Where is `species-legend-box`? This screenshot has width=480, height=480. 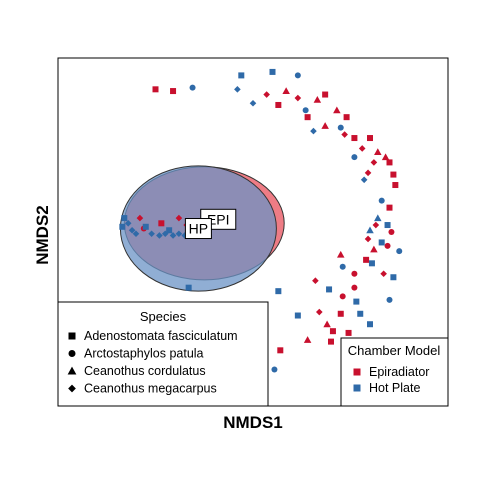
species-legend-box is located at coordinates (163, 354).